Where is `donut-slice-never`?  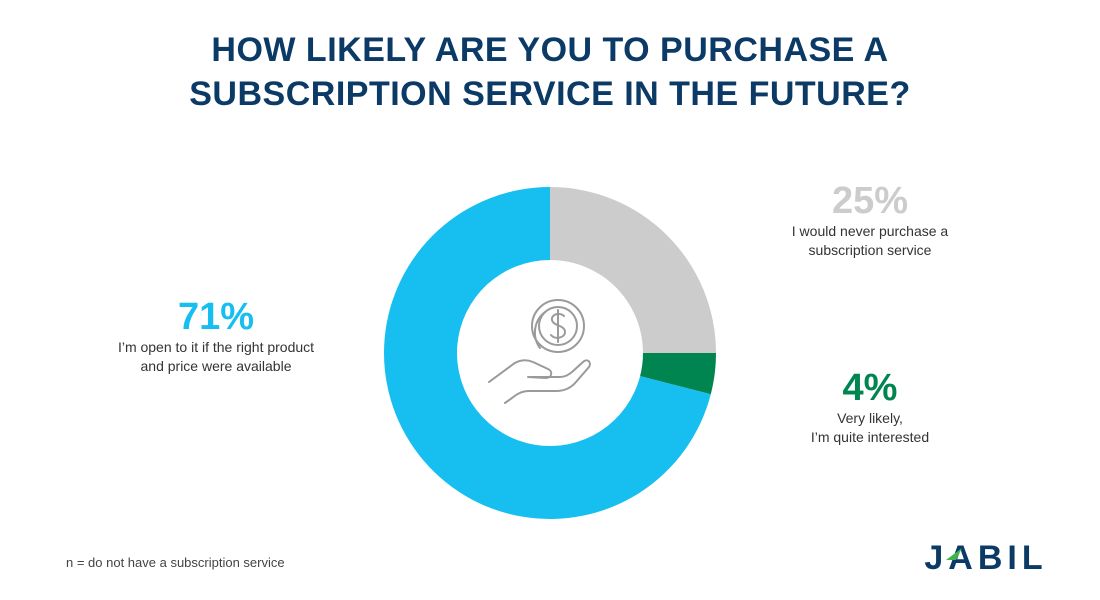
donut-slice-never is located at coordinates (633, 270).